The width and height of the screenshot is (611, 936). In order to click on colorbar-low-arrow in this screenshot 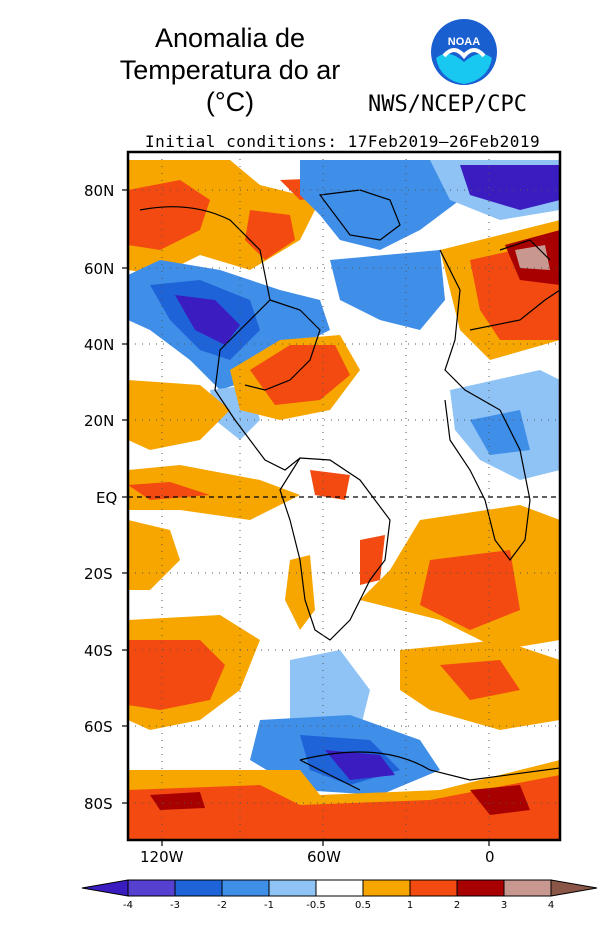, I will do `click(105, 888)`.